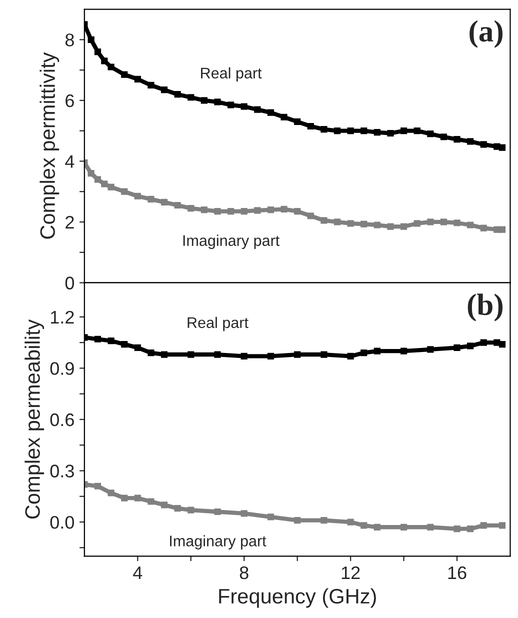  I want to click on x-axis-title: Frequency (GHz), so click(297, 598).